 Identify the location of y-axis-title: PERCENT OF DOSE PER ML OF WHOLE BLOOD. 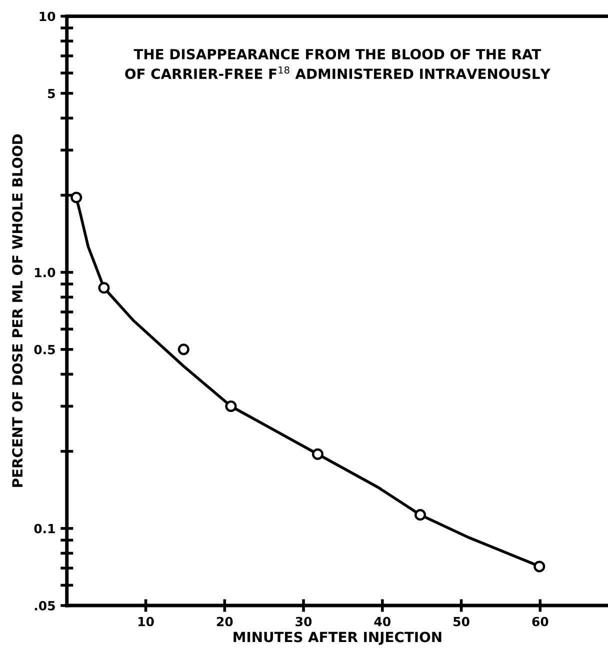
(17, 310).